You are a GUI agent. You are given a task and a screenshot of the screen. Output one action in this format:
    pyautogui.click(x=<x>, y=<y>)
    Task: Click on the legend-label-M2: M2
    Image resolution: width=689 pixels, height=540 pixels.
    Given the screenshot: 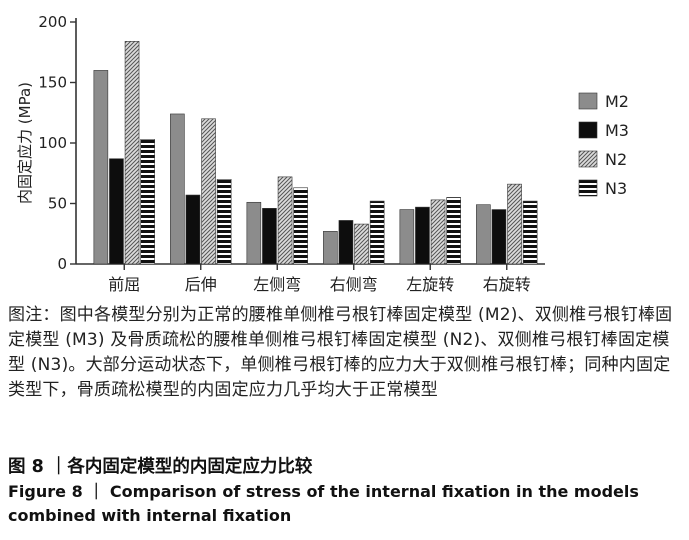 What is the action you would take?
    pyautogui.click(x=617, y=101)
    